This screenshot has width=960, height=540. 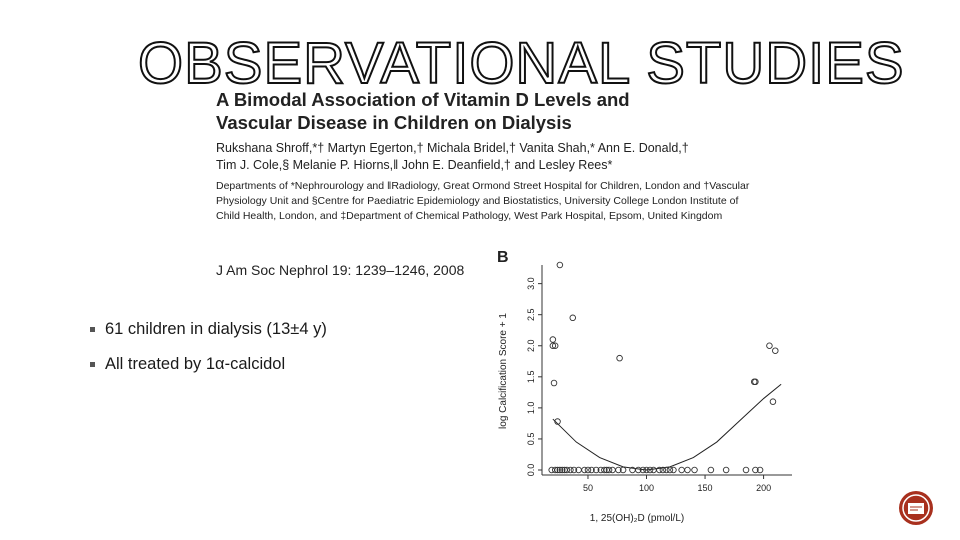 What do you see at coordinates (637, 518) in the screenshot?
I see `x-axis-label: 1, 25(OH)₂D (pmol/L)` at bounding box center [637, 518].